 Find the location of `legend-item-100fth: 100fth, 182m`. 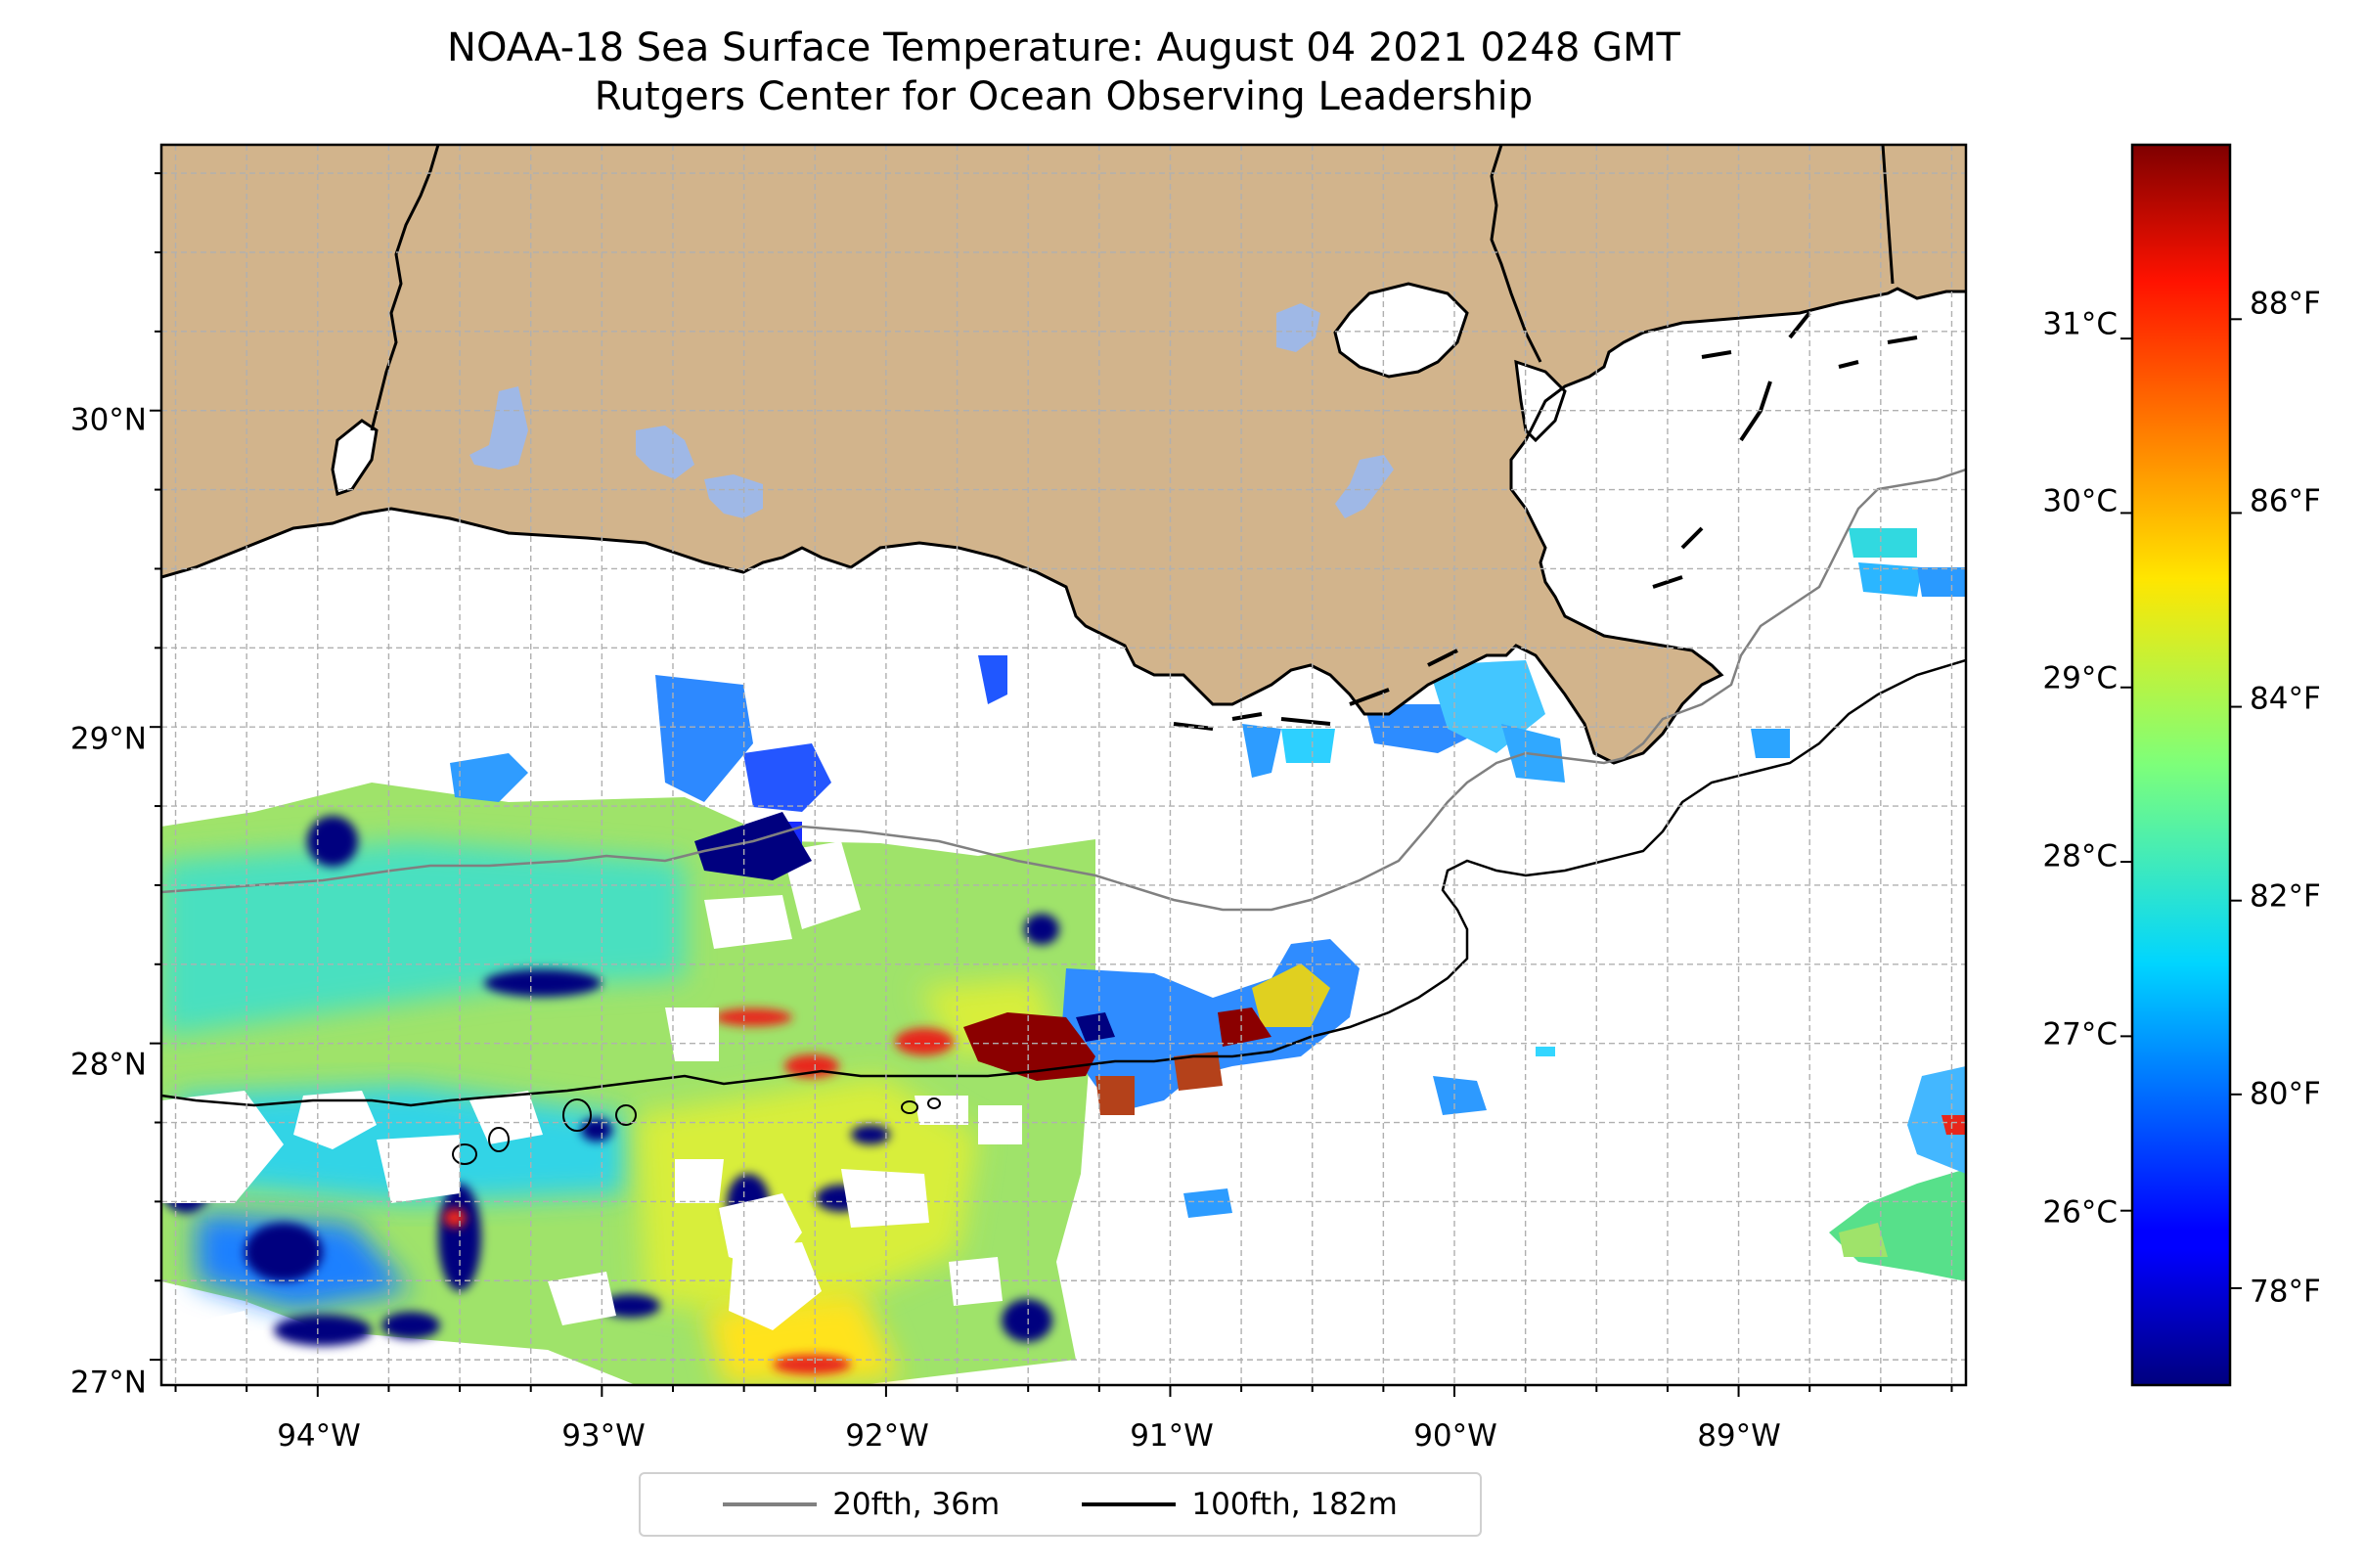

legend-item-100fth: 100fth, 182m is located at coordinates (1240, 1504).